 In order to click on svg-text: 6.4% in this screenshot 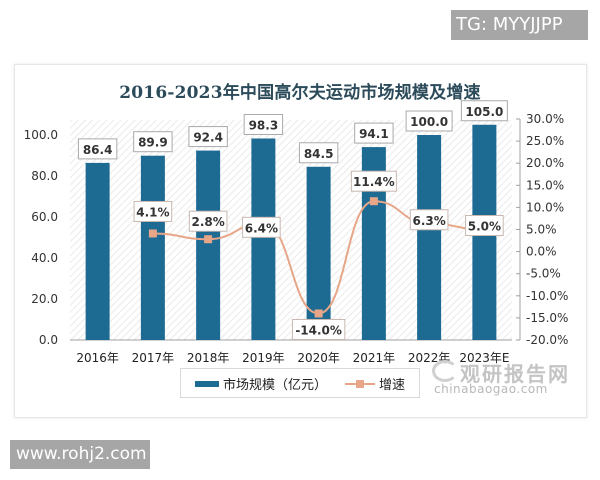, I will do `click(261, 228)`.